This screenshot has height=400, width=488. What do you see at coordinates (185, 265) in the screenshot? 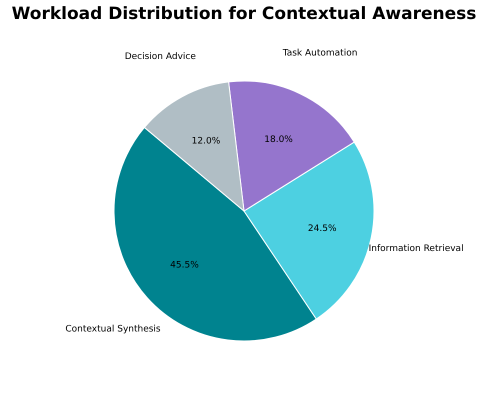
I see `data-label: 45.5%` at bounding box center [185, 265].